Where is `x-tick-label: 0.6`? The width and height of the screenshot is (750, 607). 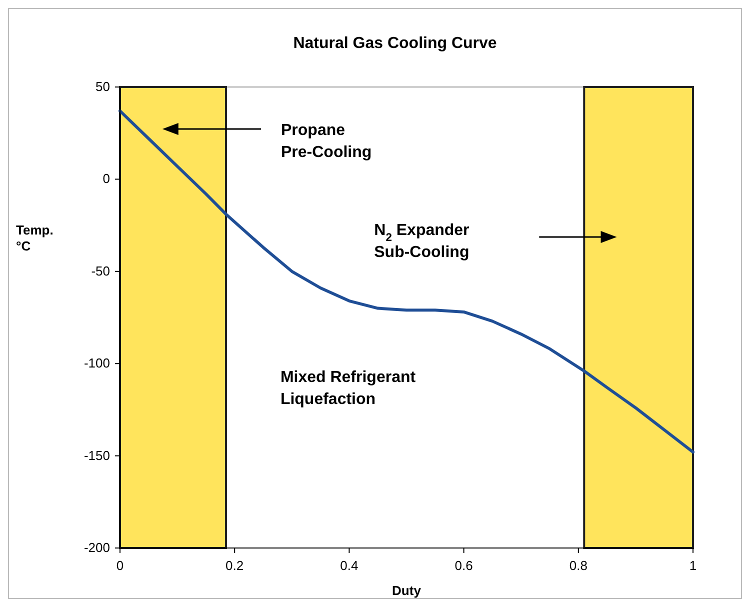
x-tick-label: 0.6 is located at coordinates (463, 565).